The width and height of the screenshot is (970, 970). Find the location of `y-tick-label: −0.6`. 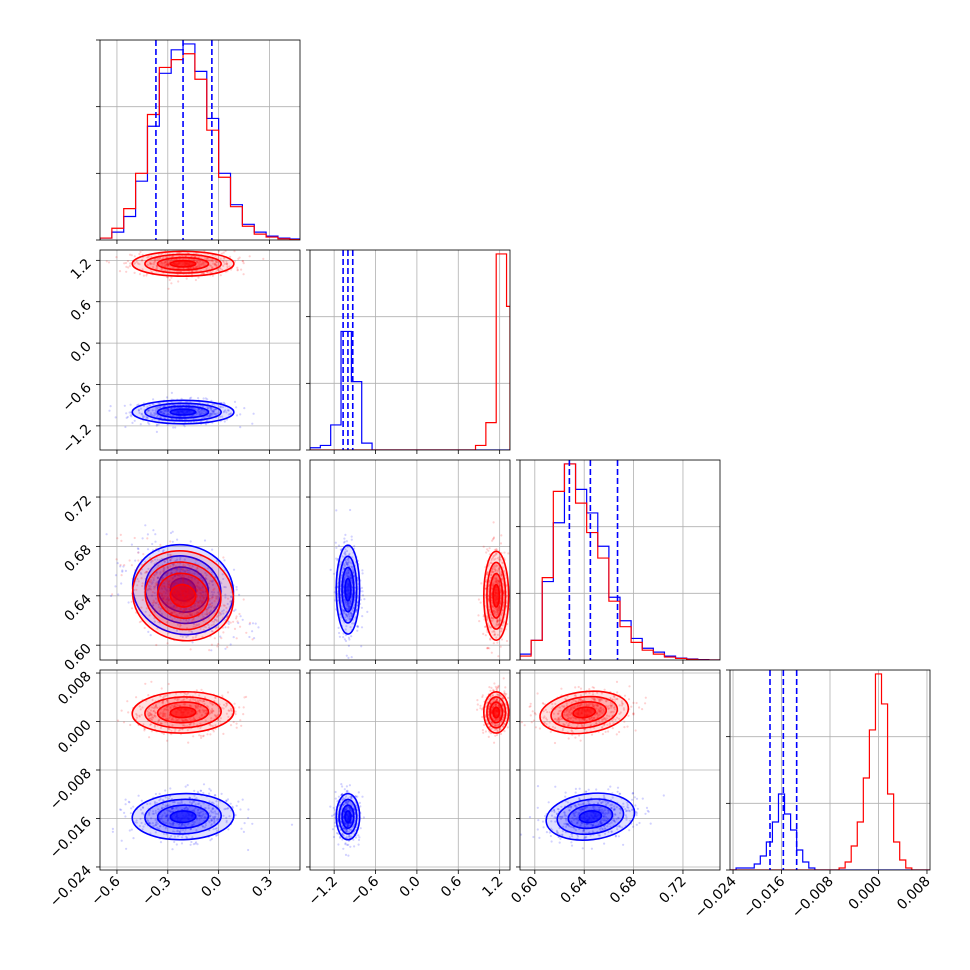

y-tick-label: −0.6 is located at coordinates (76, 397).